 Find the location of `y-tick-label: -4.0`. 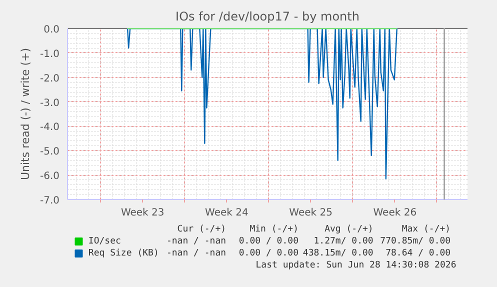

y-tick-label: -4.0 is located at coordinates (50, 128).